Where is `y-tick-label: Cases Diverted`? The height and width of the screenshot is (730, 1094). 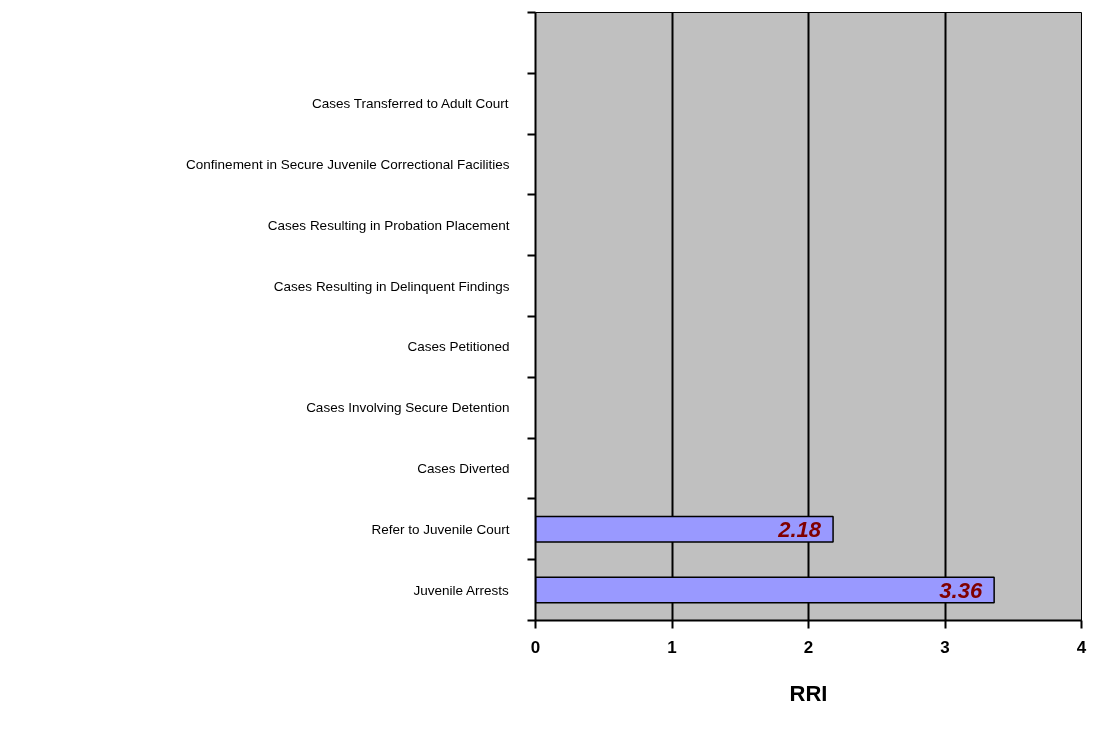
y-tick-label: Cases Diverted is located at coordinates (463, 468).